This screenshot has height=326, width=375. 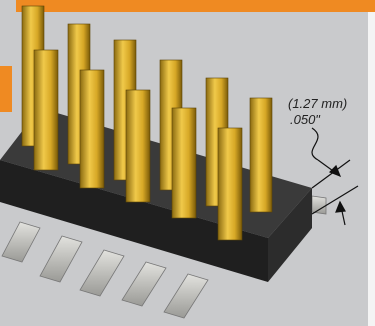 What do you see at coordinates (371, 169) in the screenshot?
I see `edge` at bounding box center [371, 169].